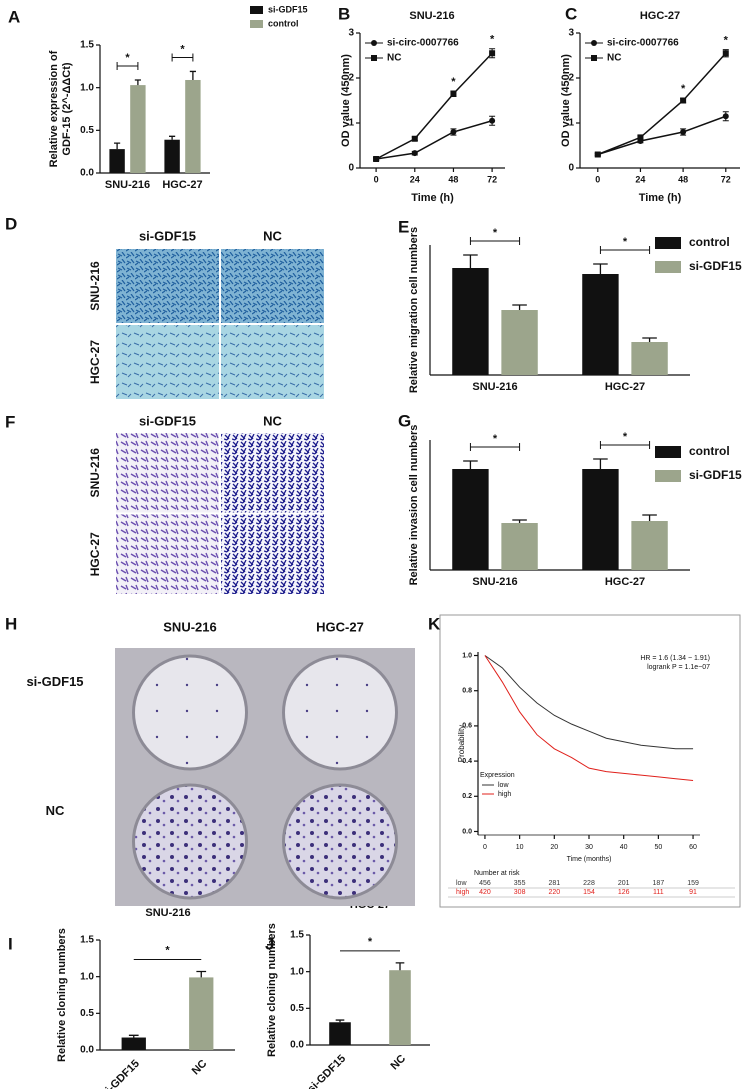 Image resolution: width=747 pixels, height=1089 pixels. I want to click on risk-count: 187, so click(659, 883).